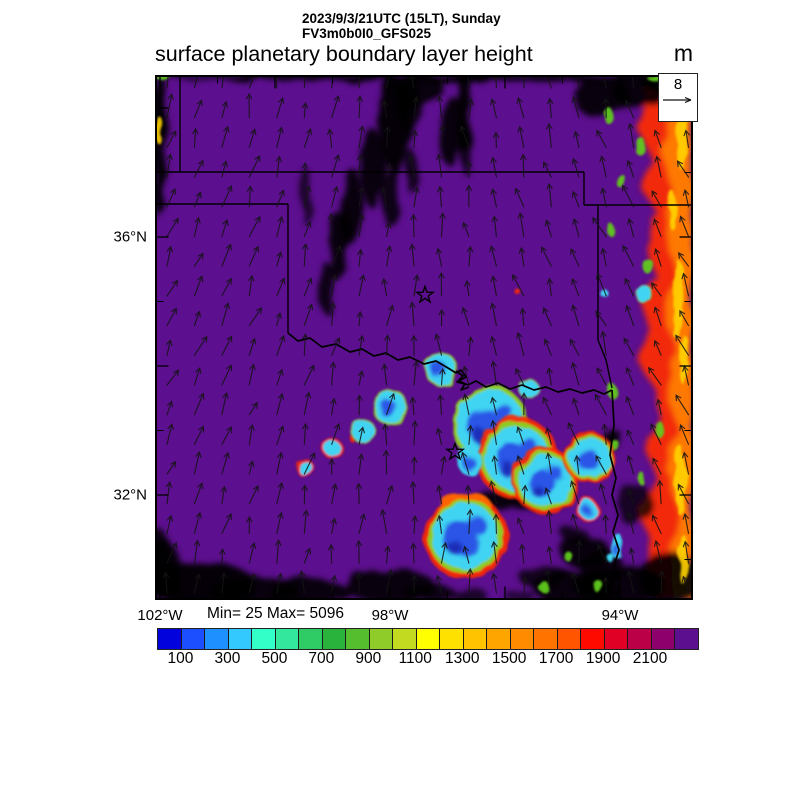 This screenshot has height=800, width=800. Describe the element at coordinates (390, 615) in the screenshot. I see `lon-axis-label: 98°W` at that location.